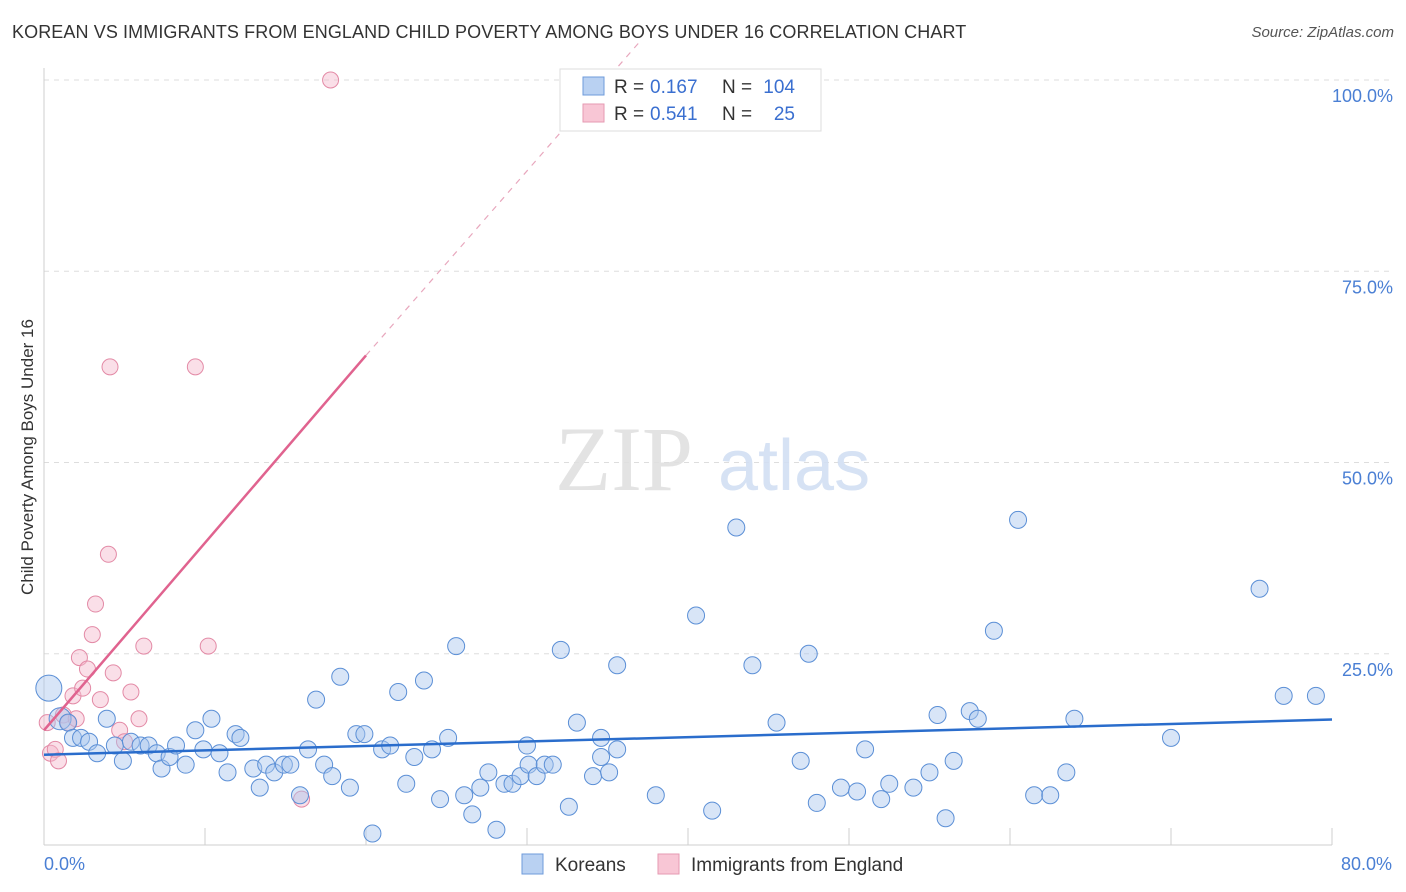 The image size is (1406, 892). I want to click on bottom-legend-koreans: Koreans, so click(590, 865).